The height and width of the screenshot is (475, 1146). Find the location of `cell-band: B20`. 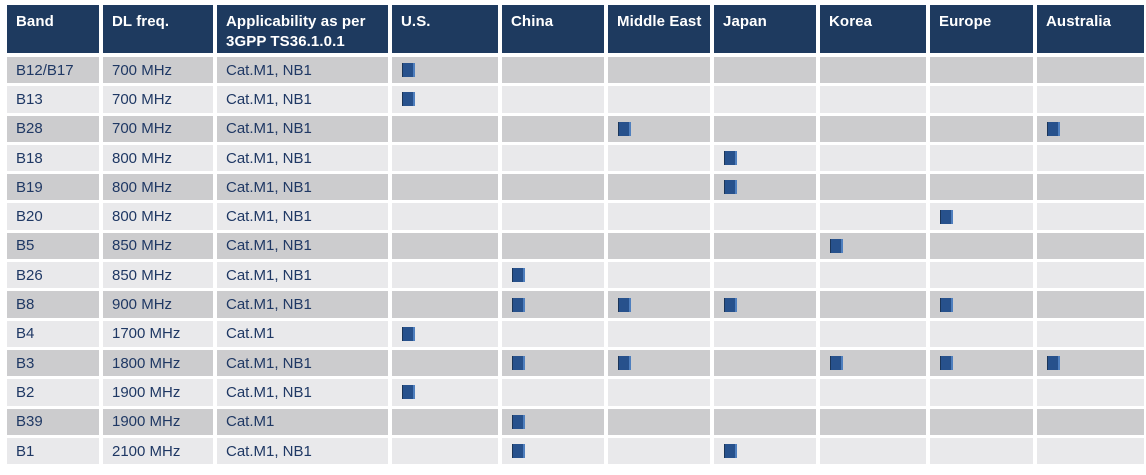

cell-band: B20 is located at coordinates (53, 216).